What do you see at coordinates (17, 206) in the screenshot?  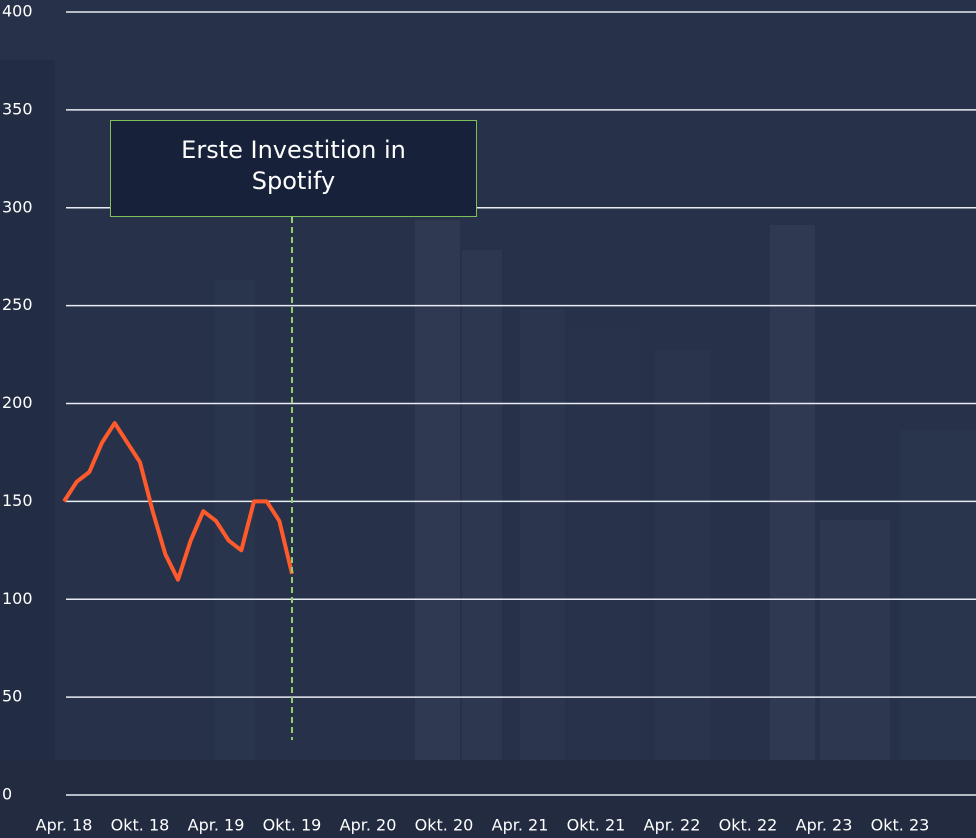 I see `y-tick-label: 300` at bounding box center [17, 206].